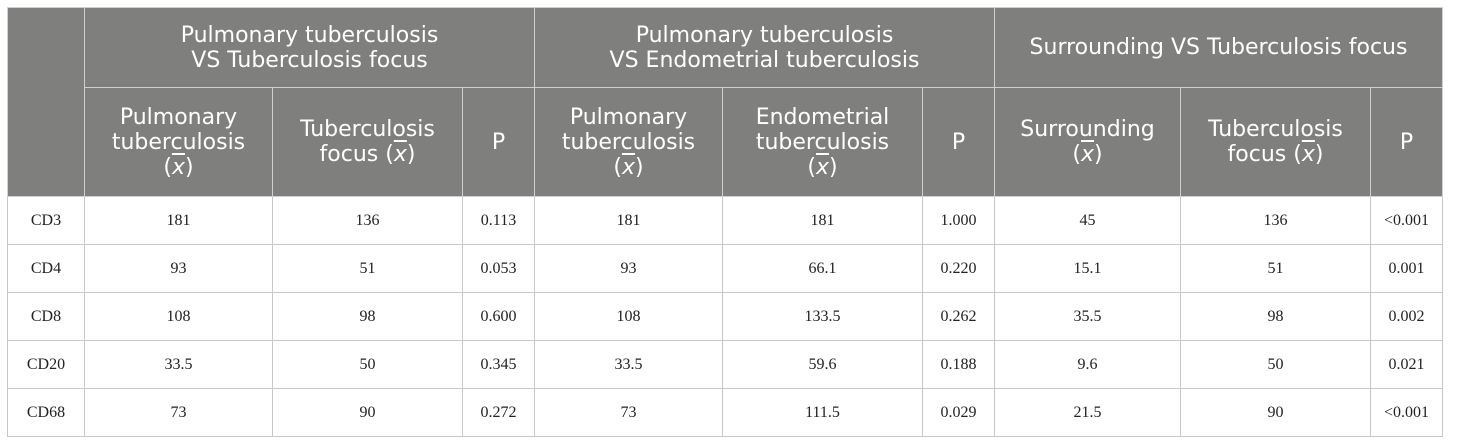 This screenshot has width=1460, height=448. Describe the element at coordinates (46, 220) in the screenshot. I see `row-label-cell: CD3` at that location.